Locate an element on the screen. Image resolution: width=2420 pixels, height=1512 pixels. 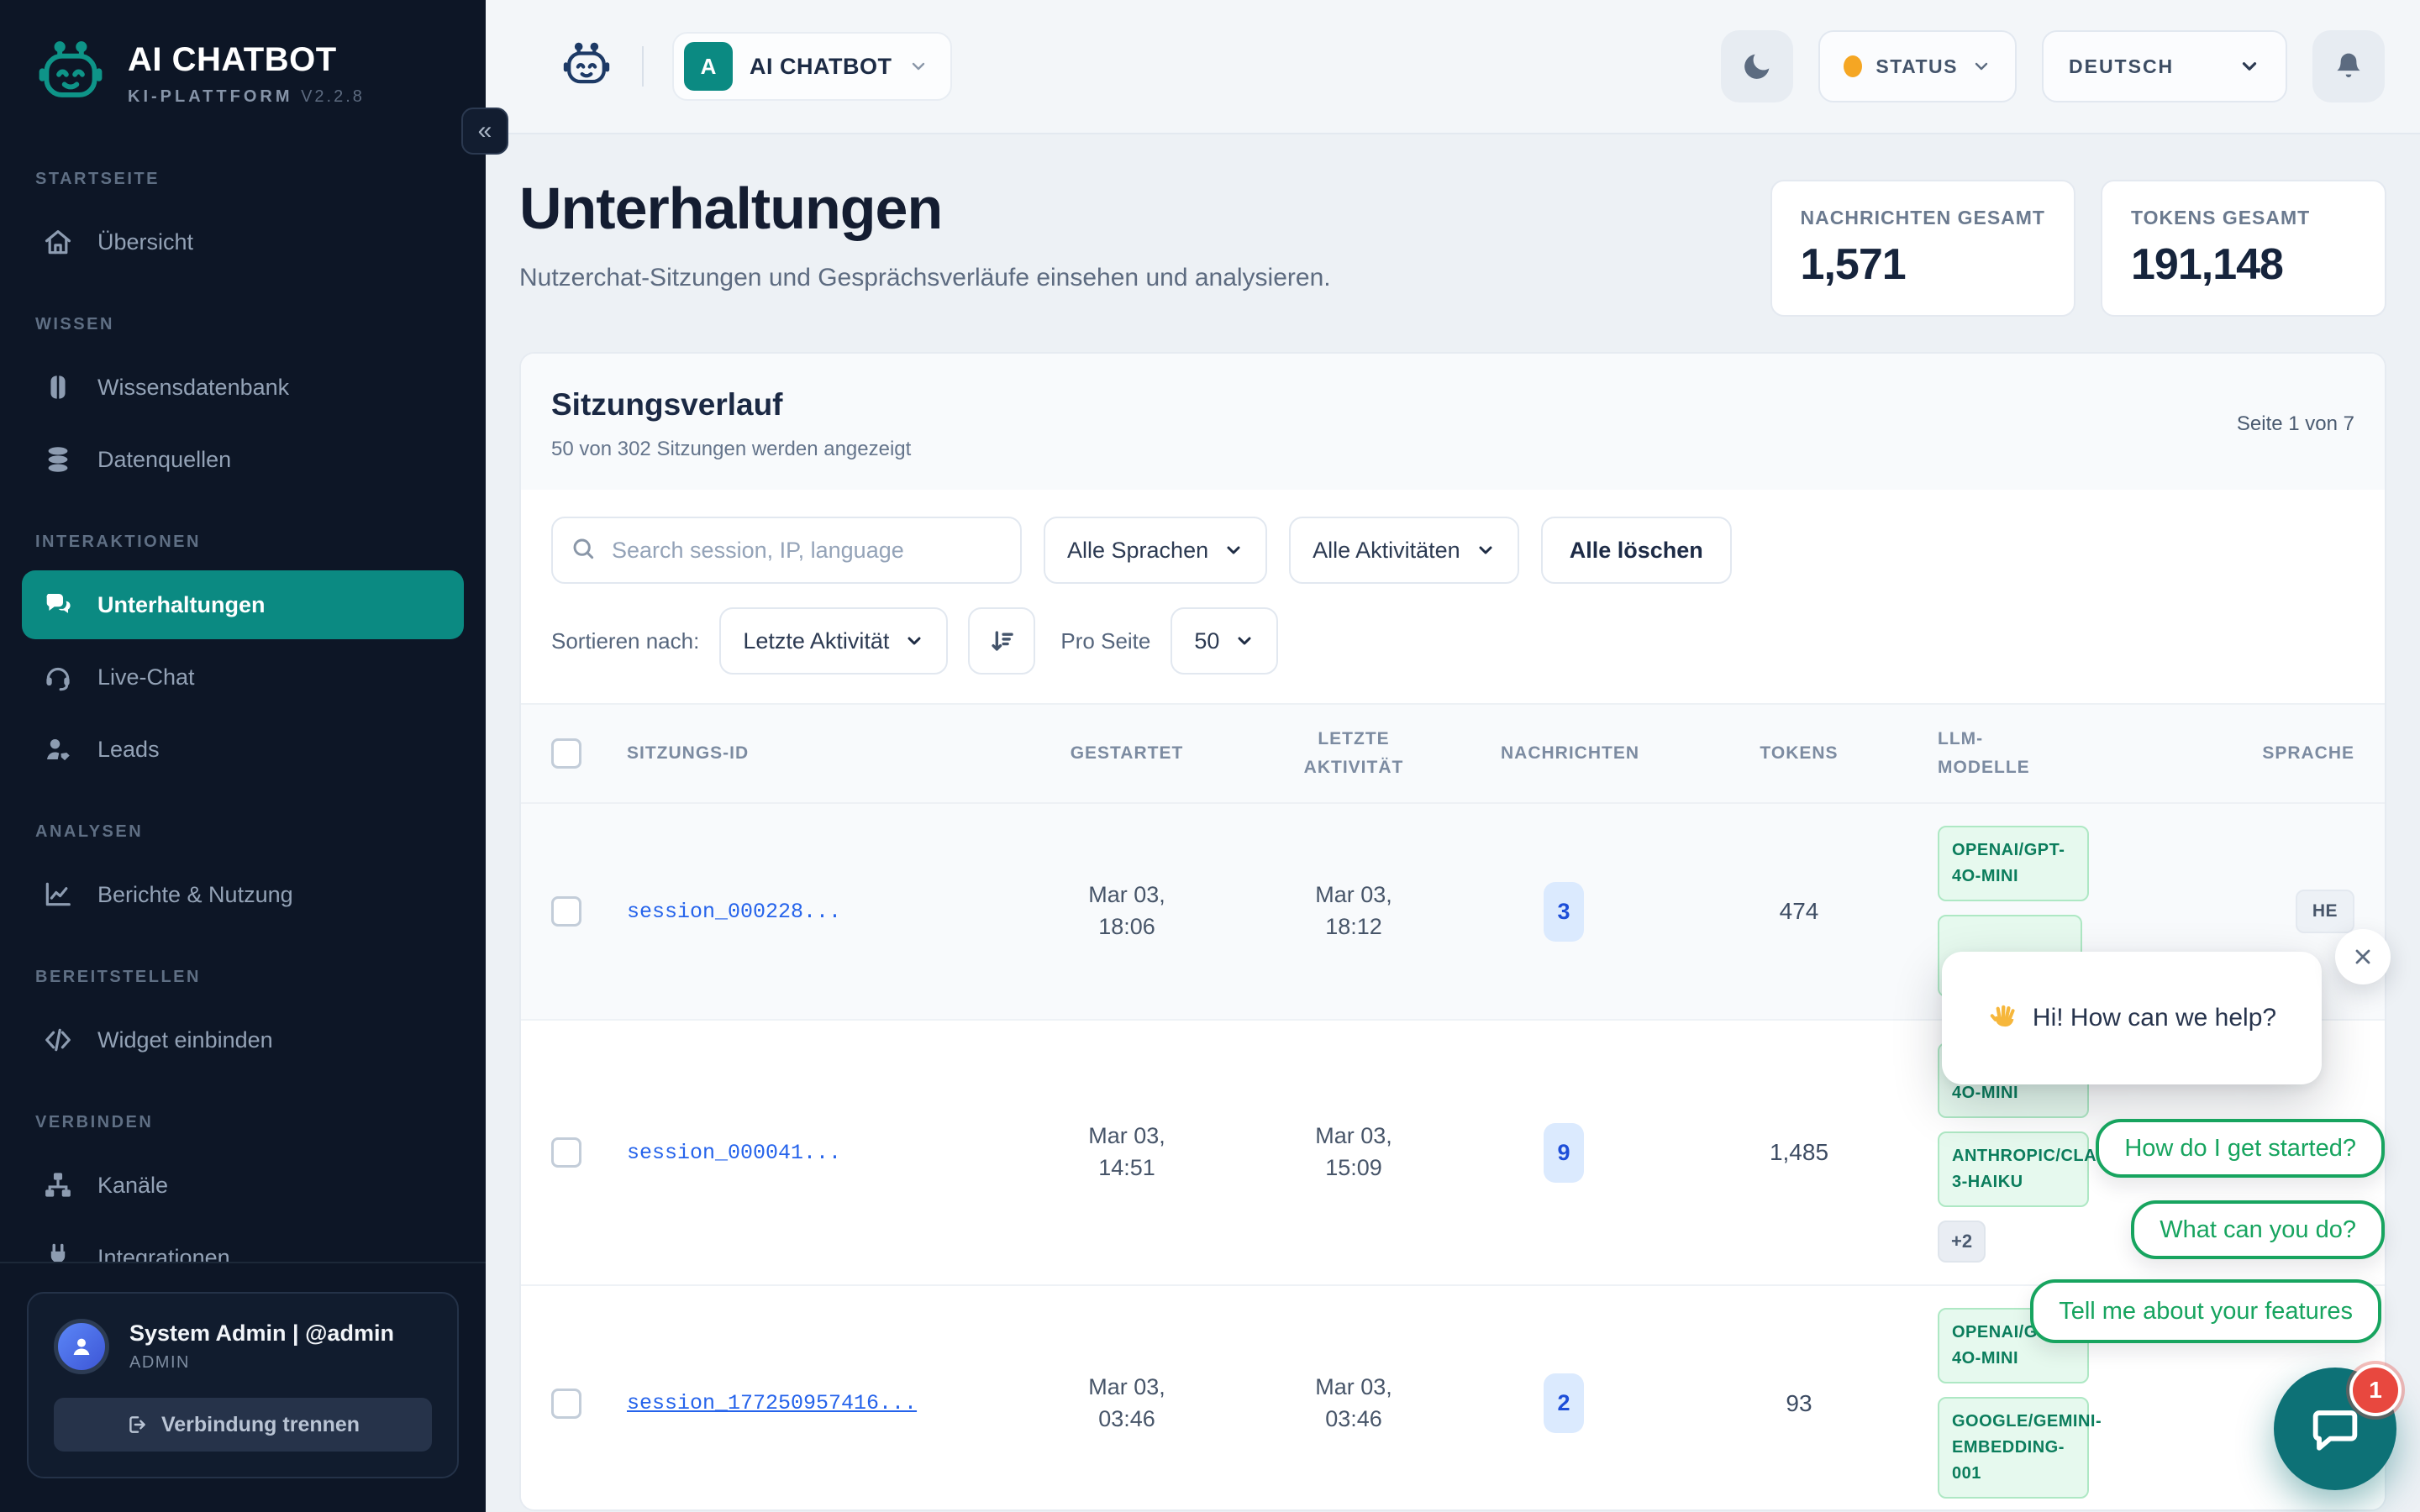
nav-section-label: STARTSEITE is located at coordinates (97, 179).